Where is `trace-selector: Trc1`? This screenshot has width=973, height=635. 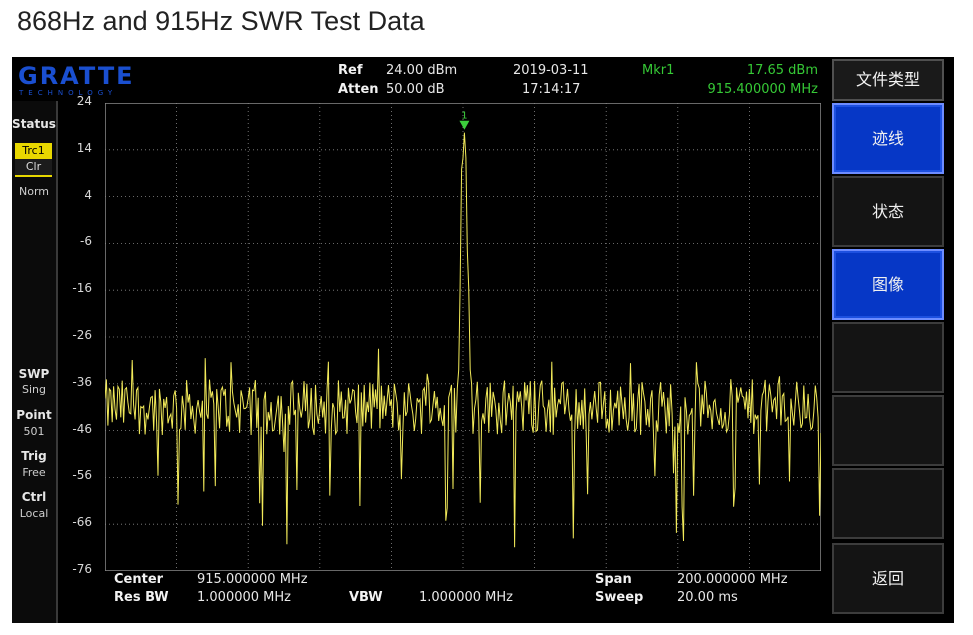 trace-selector: Trc1 is located at coordinates (33, 151).